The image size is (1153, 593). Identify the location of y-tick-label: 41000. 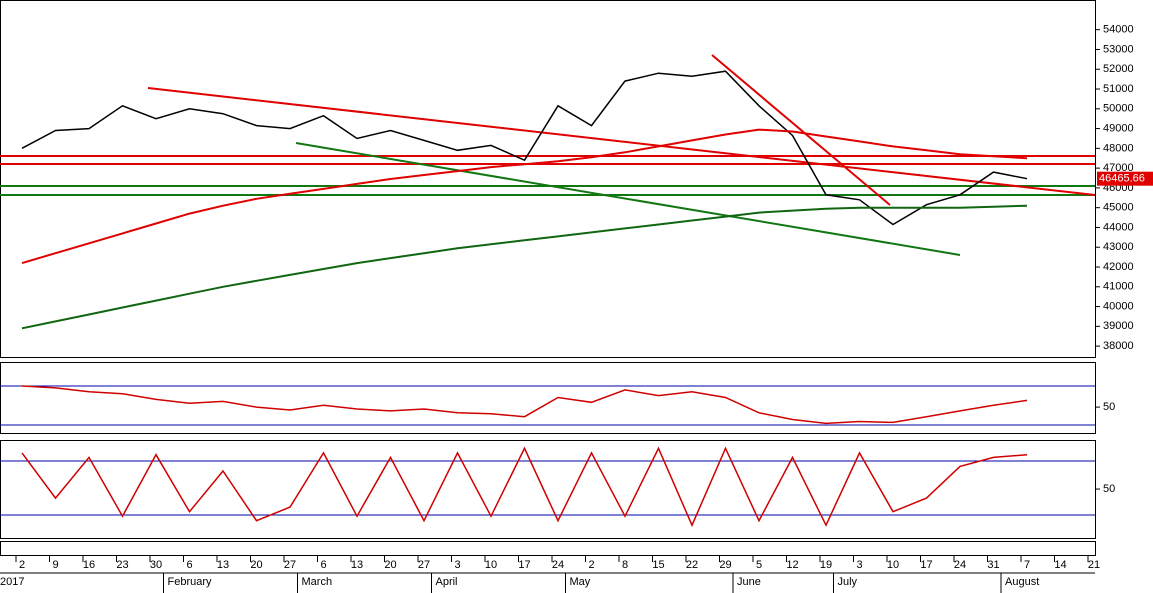
(1118, 287).